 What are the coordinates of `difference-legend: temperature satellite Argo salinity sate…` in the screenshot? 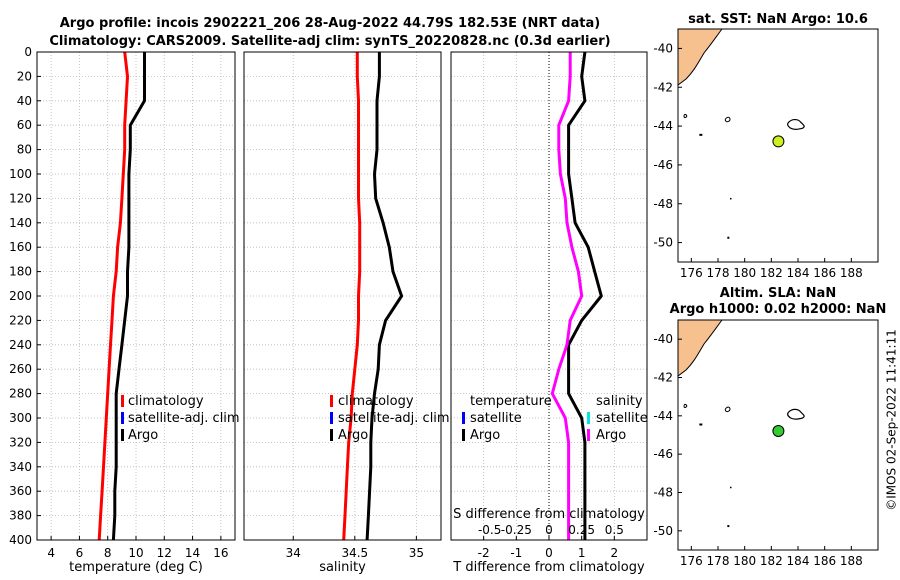 It's located at (555, 418).